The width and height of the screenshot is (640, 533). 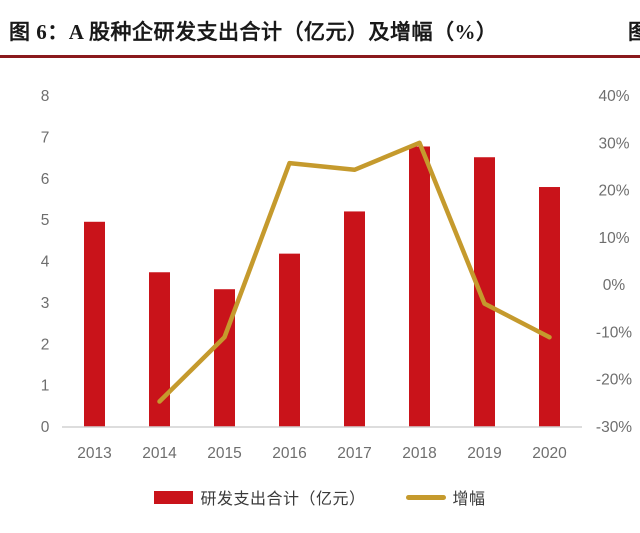 I want to click on title-underline-rule, so click(x=320, y=56).